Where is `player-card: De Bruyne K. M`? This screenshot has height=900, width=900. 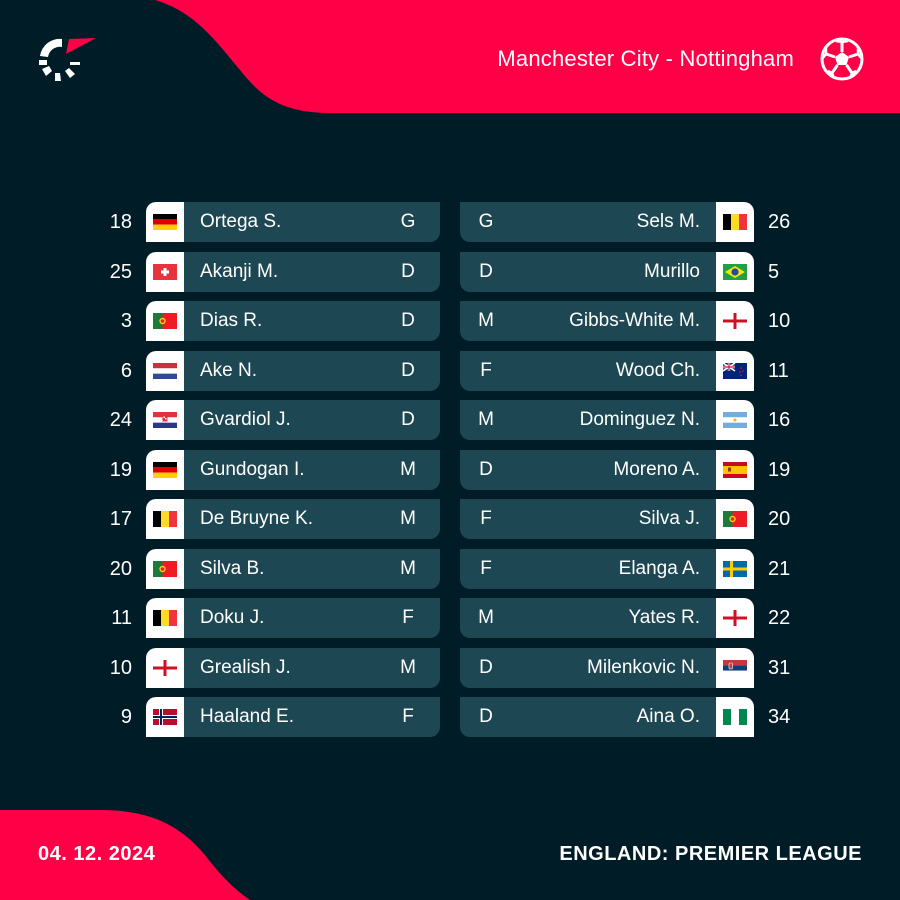
player-card: De Bruyne K. M is located at coordinates (293, 519).